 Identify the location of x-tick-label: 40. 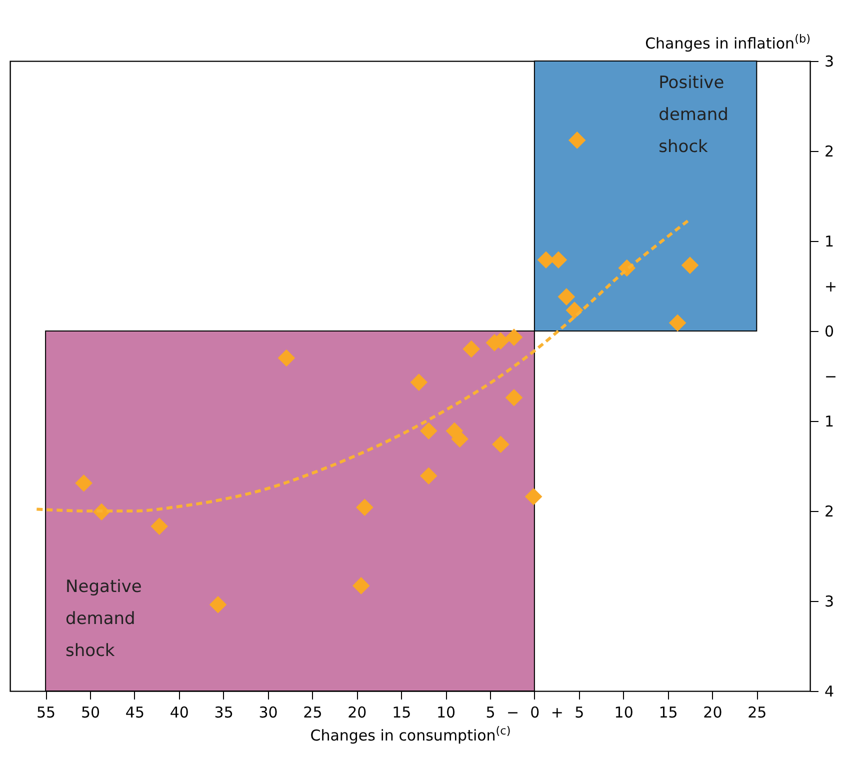
(179, 713).